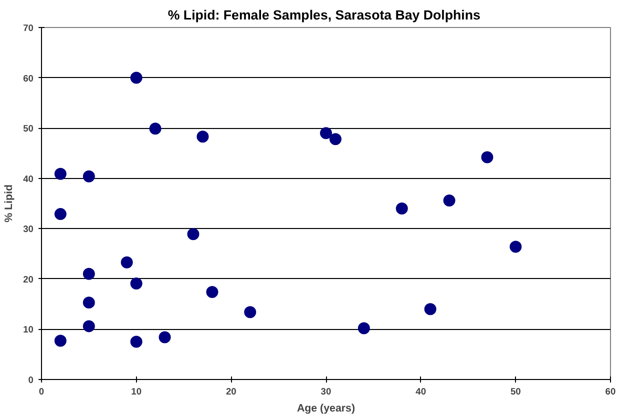  I want to click on y-tick-label: 50, so click(28, 129).